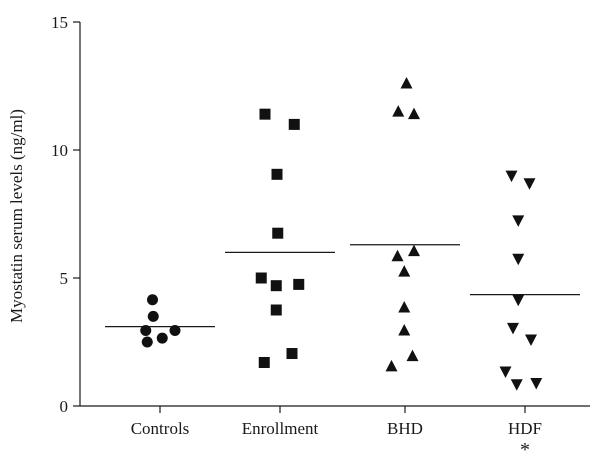 This screenshot has width=597, height=456. Describe the element at coordinates (59, 22) in the screenshot. I see `y-tick-label: 15` at that location.